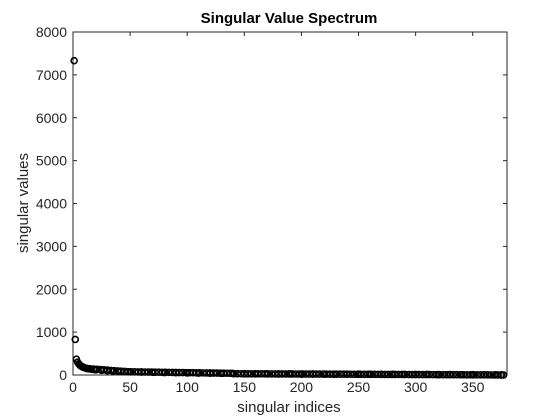 The width and height of the screenshot is (560, 420). What do you see at coordinates (51, 289) in the screenshot?
I see `y-tick-label: 2000` at bounding box center [51, 289].